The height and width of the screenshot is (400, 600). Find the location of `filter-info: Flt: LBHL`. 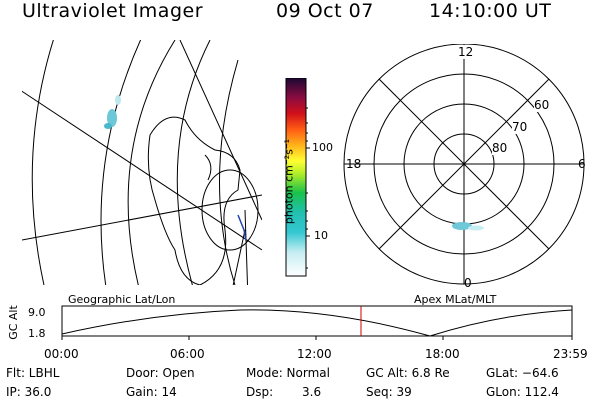

filter-info: Flt: LBHL is located at coordinates (33, 373).